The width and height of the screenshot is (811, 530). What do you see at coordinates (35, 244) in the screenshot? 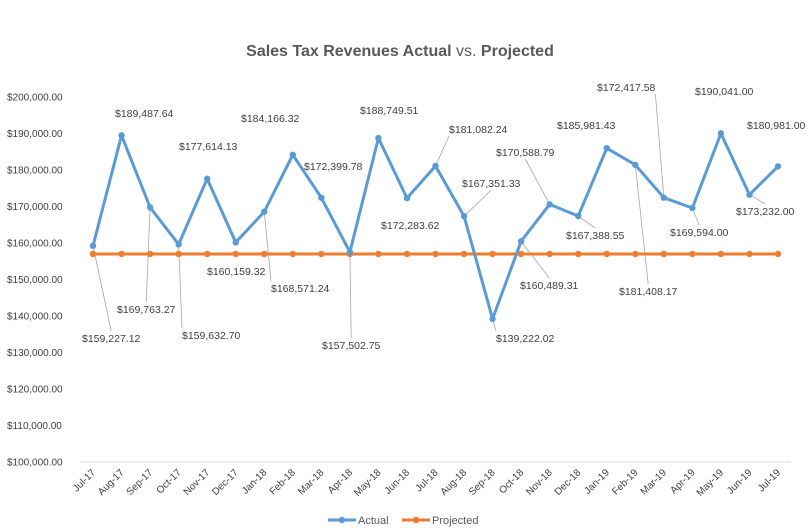
I see `y-tick-label: $160,000.00` at bounding box center [35, 244].